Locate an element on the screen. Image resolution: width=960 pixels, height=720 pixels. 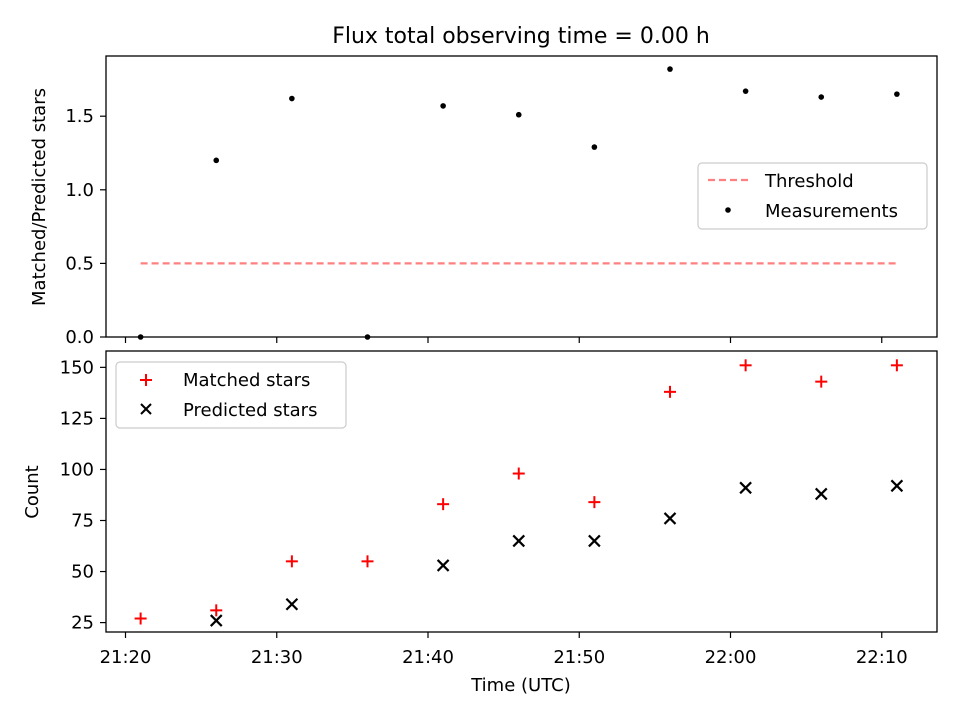
count-x-tick-label: 21:50 is located at coordinates (579, 657).